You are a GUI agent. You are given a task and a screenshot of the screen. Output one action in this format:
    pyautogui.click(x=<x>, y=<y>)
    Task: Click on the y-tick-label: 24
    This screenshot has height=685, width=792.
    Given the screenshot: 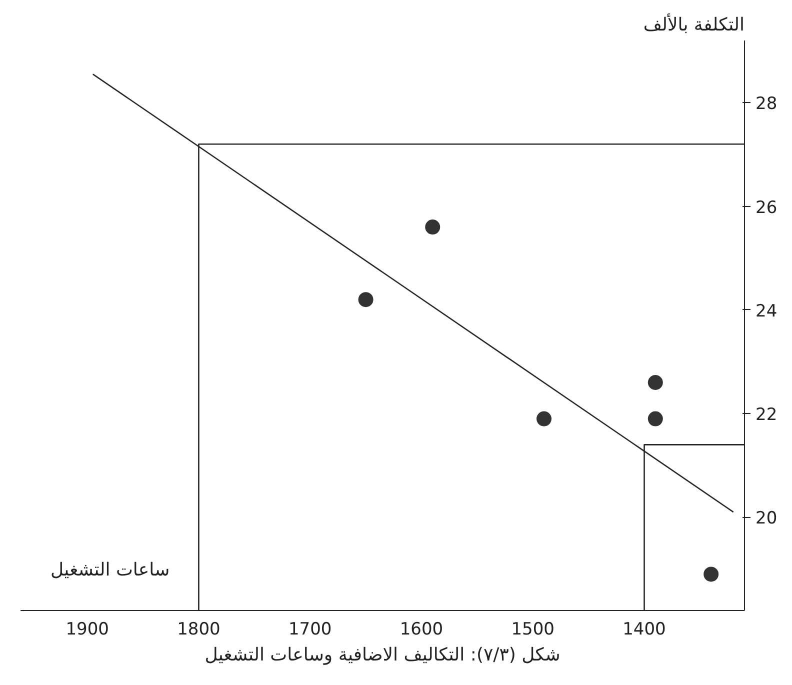 What is the action you would take?
    pyautogui.click(x=767, y=311)
    